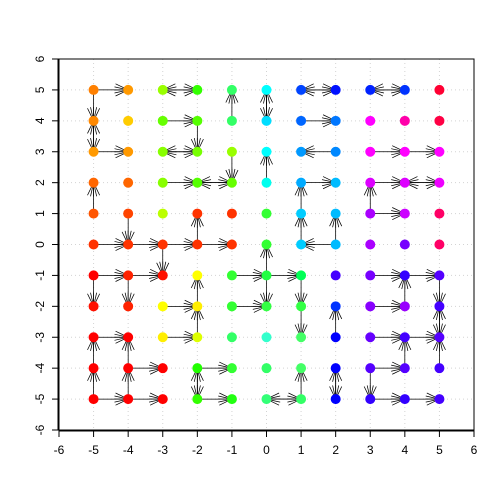 Image resolution: width=504 pixels, height=504 pixels. Describe the element at coordinates (40, 120) in the screenshot. I see `y-tick-label: 4` at that location.